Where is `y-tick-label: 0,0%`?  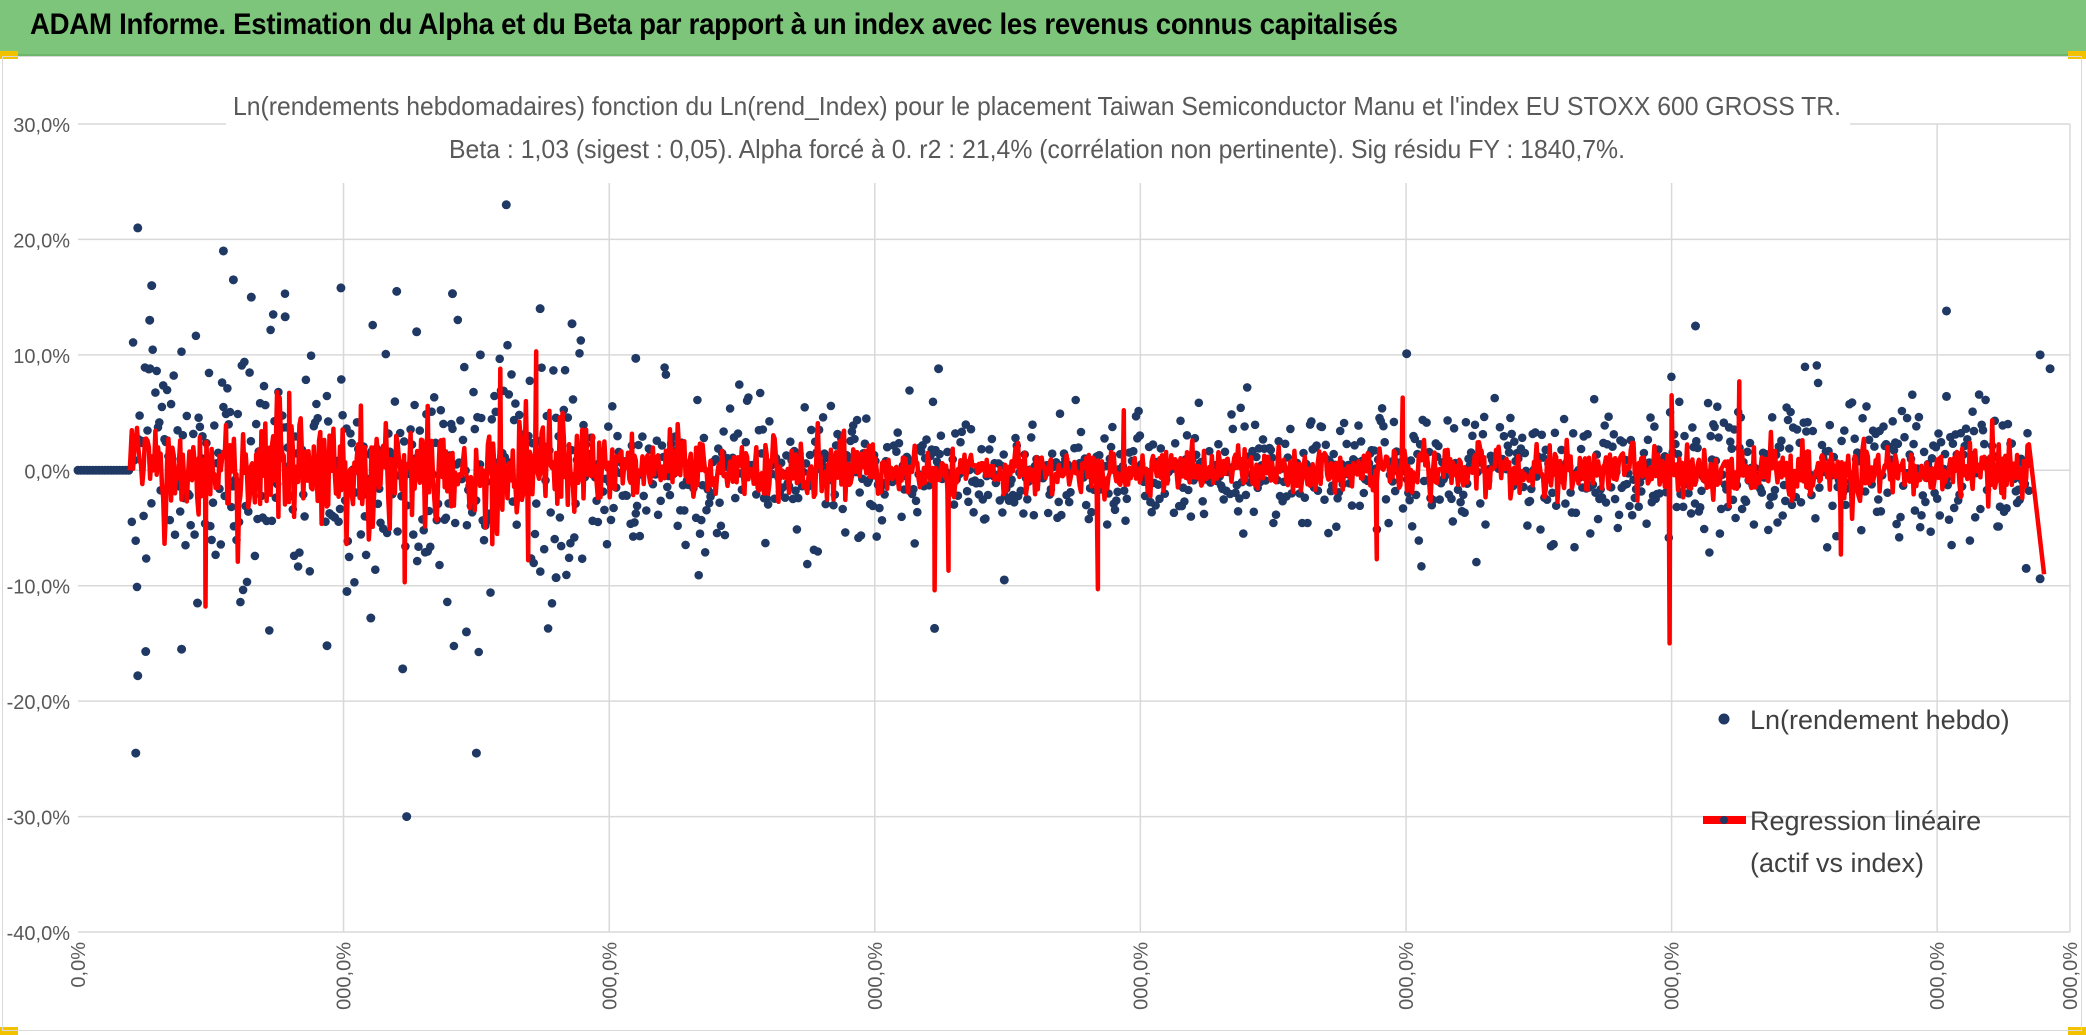 y-tick-label: 0,0% is located at coordinates (47, 472).